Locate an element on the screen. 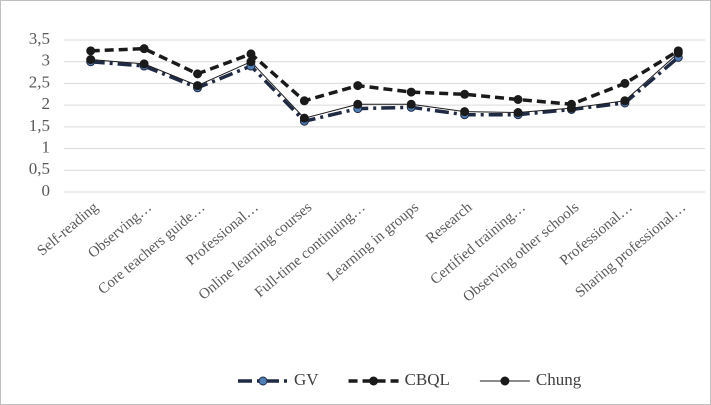  y-tick-label: 3,5 is located at coordinates (39, 38).